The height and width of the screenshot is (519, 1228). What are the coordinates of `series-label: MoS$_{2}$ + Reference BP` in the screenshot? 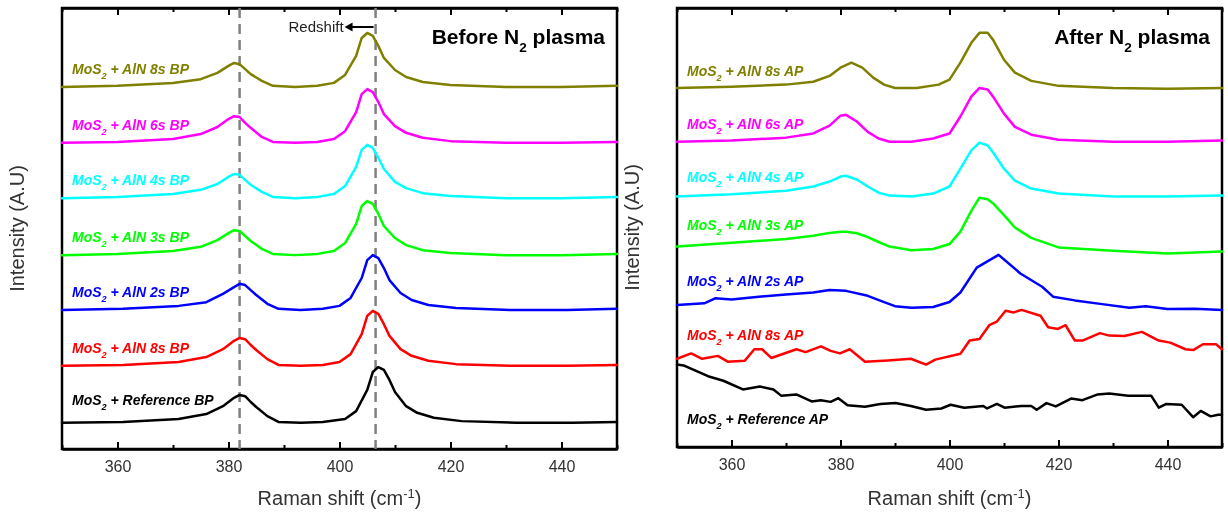 It's located at (143, 402).